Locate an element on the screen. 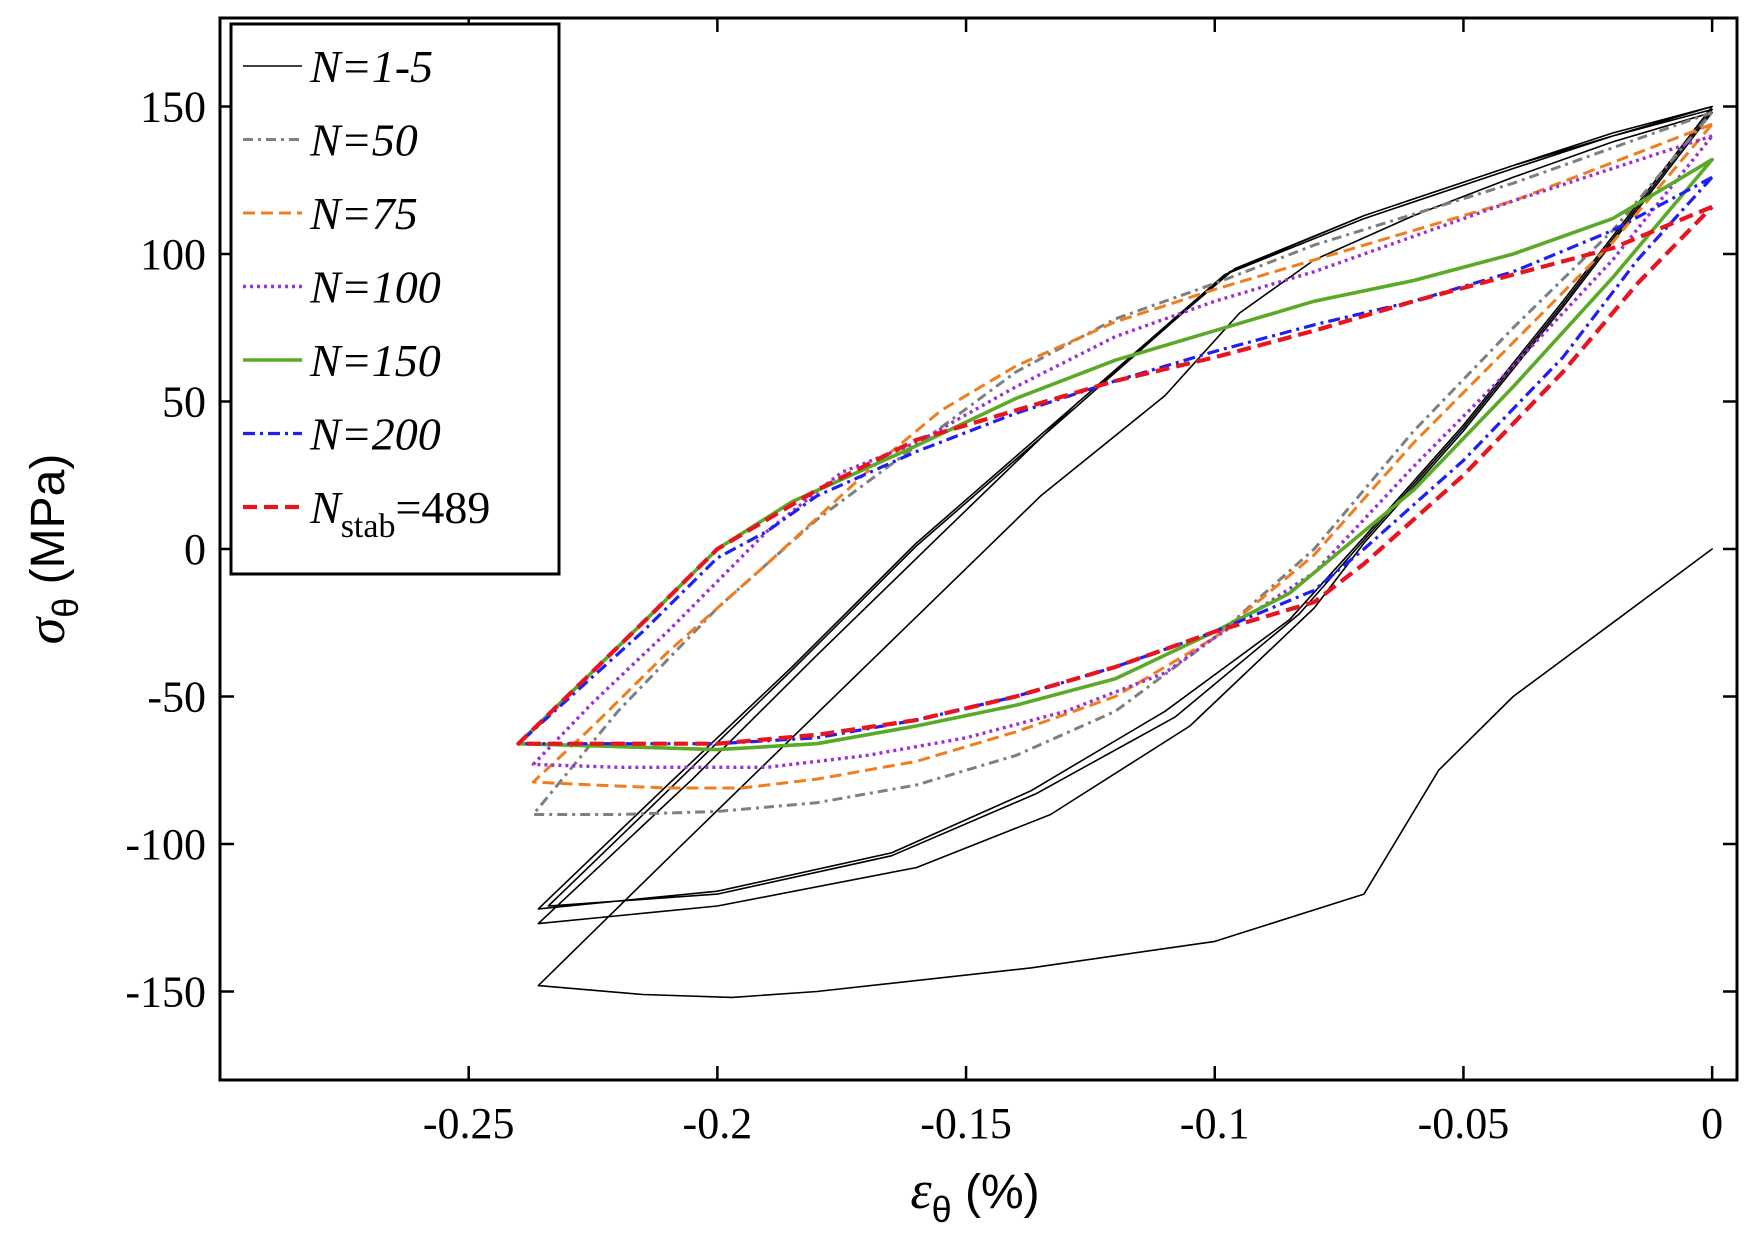 Image resolution: width=1747 pixels, height=1233 pixels. legend-label-6: Nstab=489 is located at coordinates (399, 513).